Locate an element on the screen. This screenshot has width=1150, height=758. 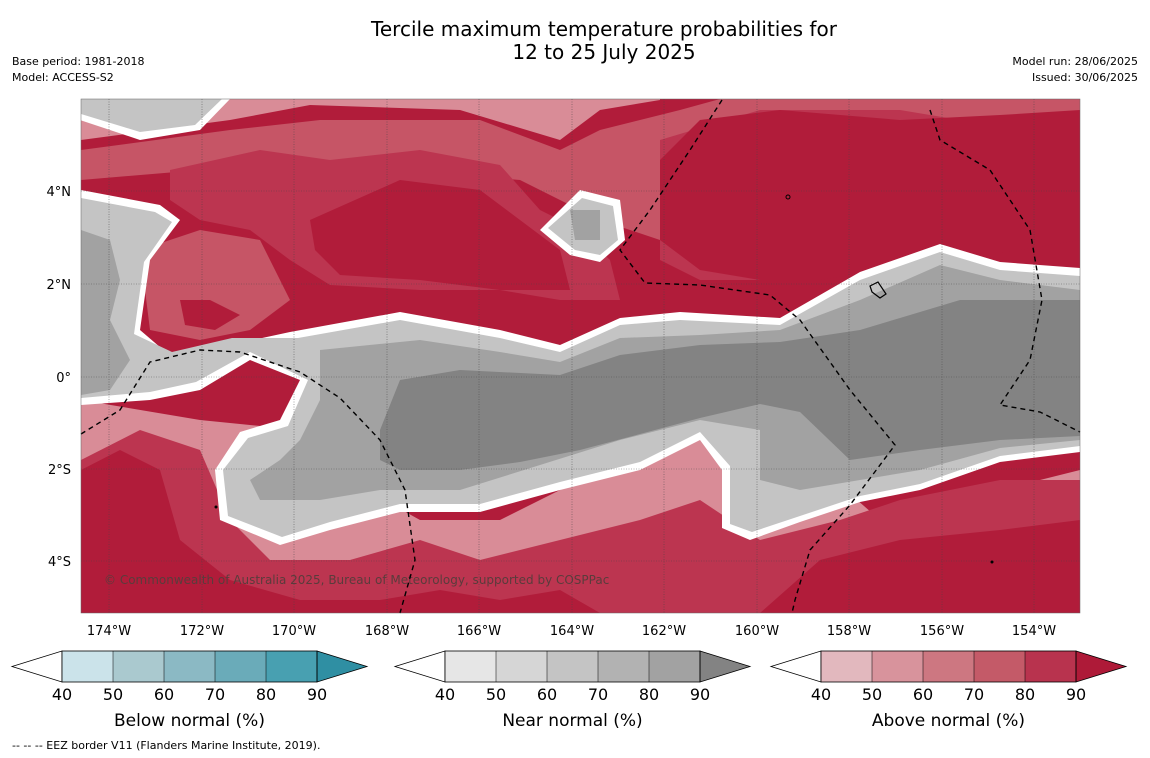
issued-label: Issued: 30/06/2025 is located at coordinates (1084, 77).